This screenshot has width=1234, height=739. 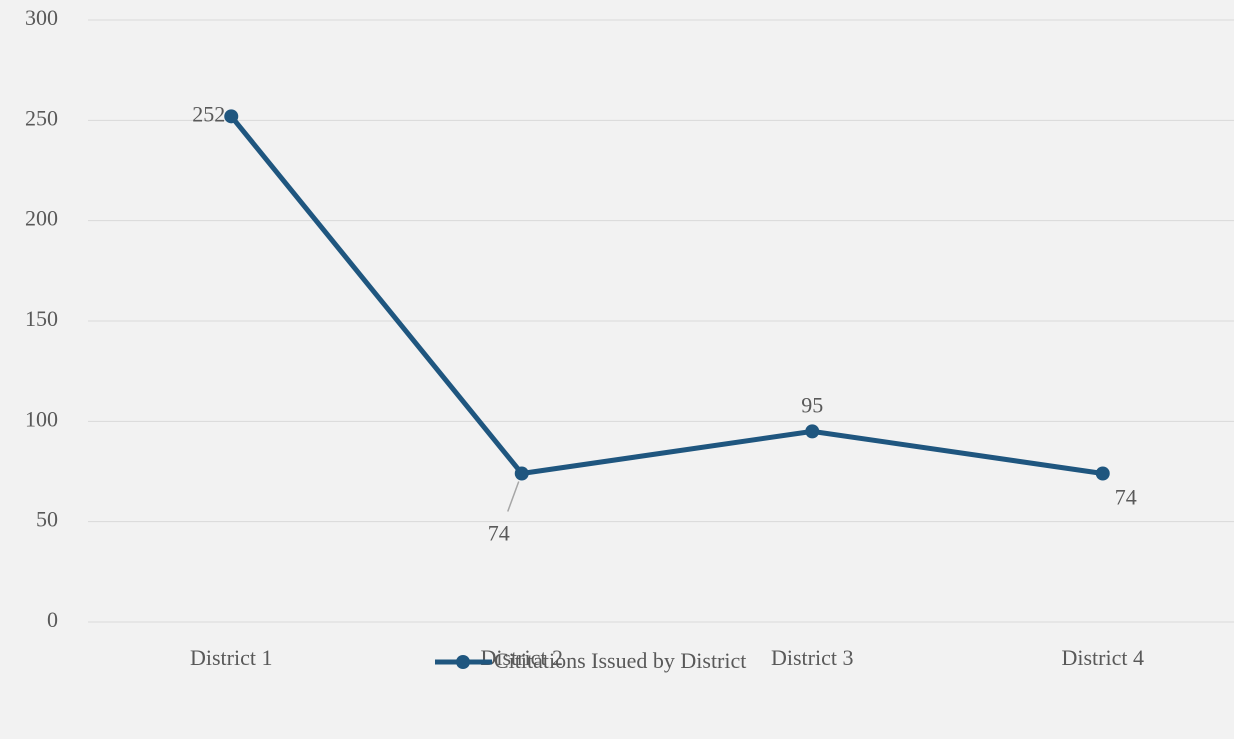 What do you see at coordinates (522, 657) in the screenshot?
I see `x-tick-label: District 2` at bounding box center [522, 657].